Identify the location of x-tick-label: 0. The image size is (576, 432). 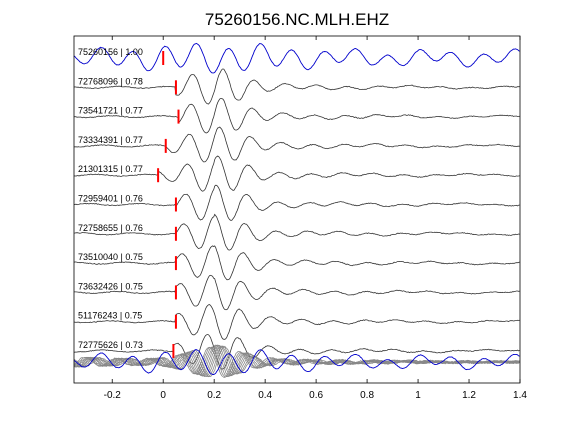
(163, 395).